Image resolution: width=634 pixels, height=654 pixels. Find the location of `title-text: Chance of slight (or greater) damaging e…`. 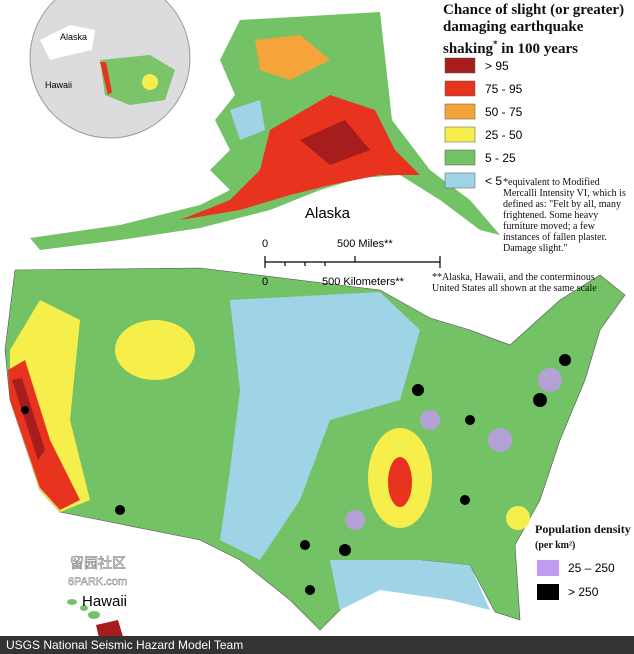

title-text: Chance of slight (or greater) damaging e… is located at coordinates (534, 29).